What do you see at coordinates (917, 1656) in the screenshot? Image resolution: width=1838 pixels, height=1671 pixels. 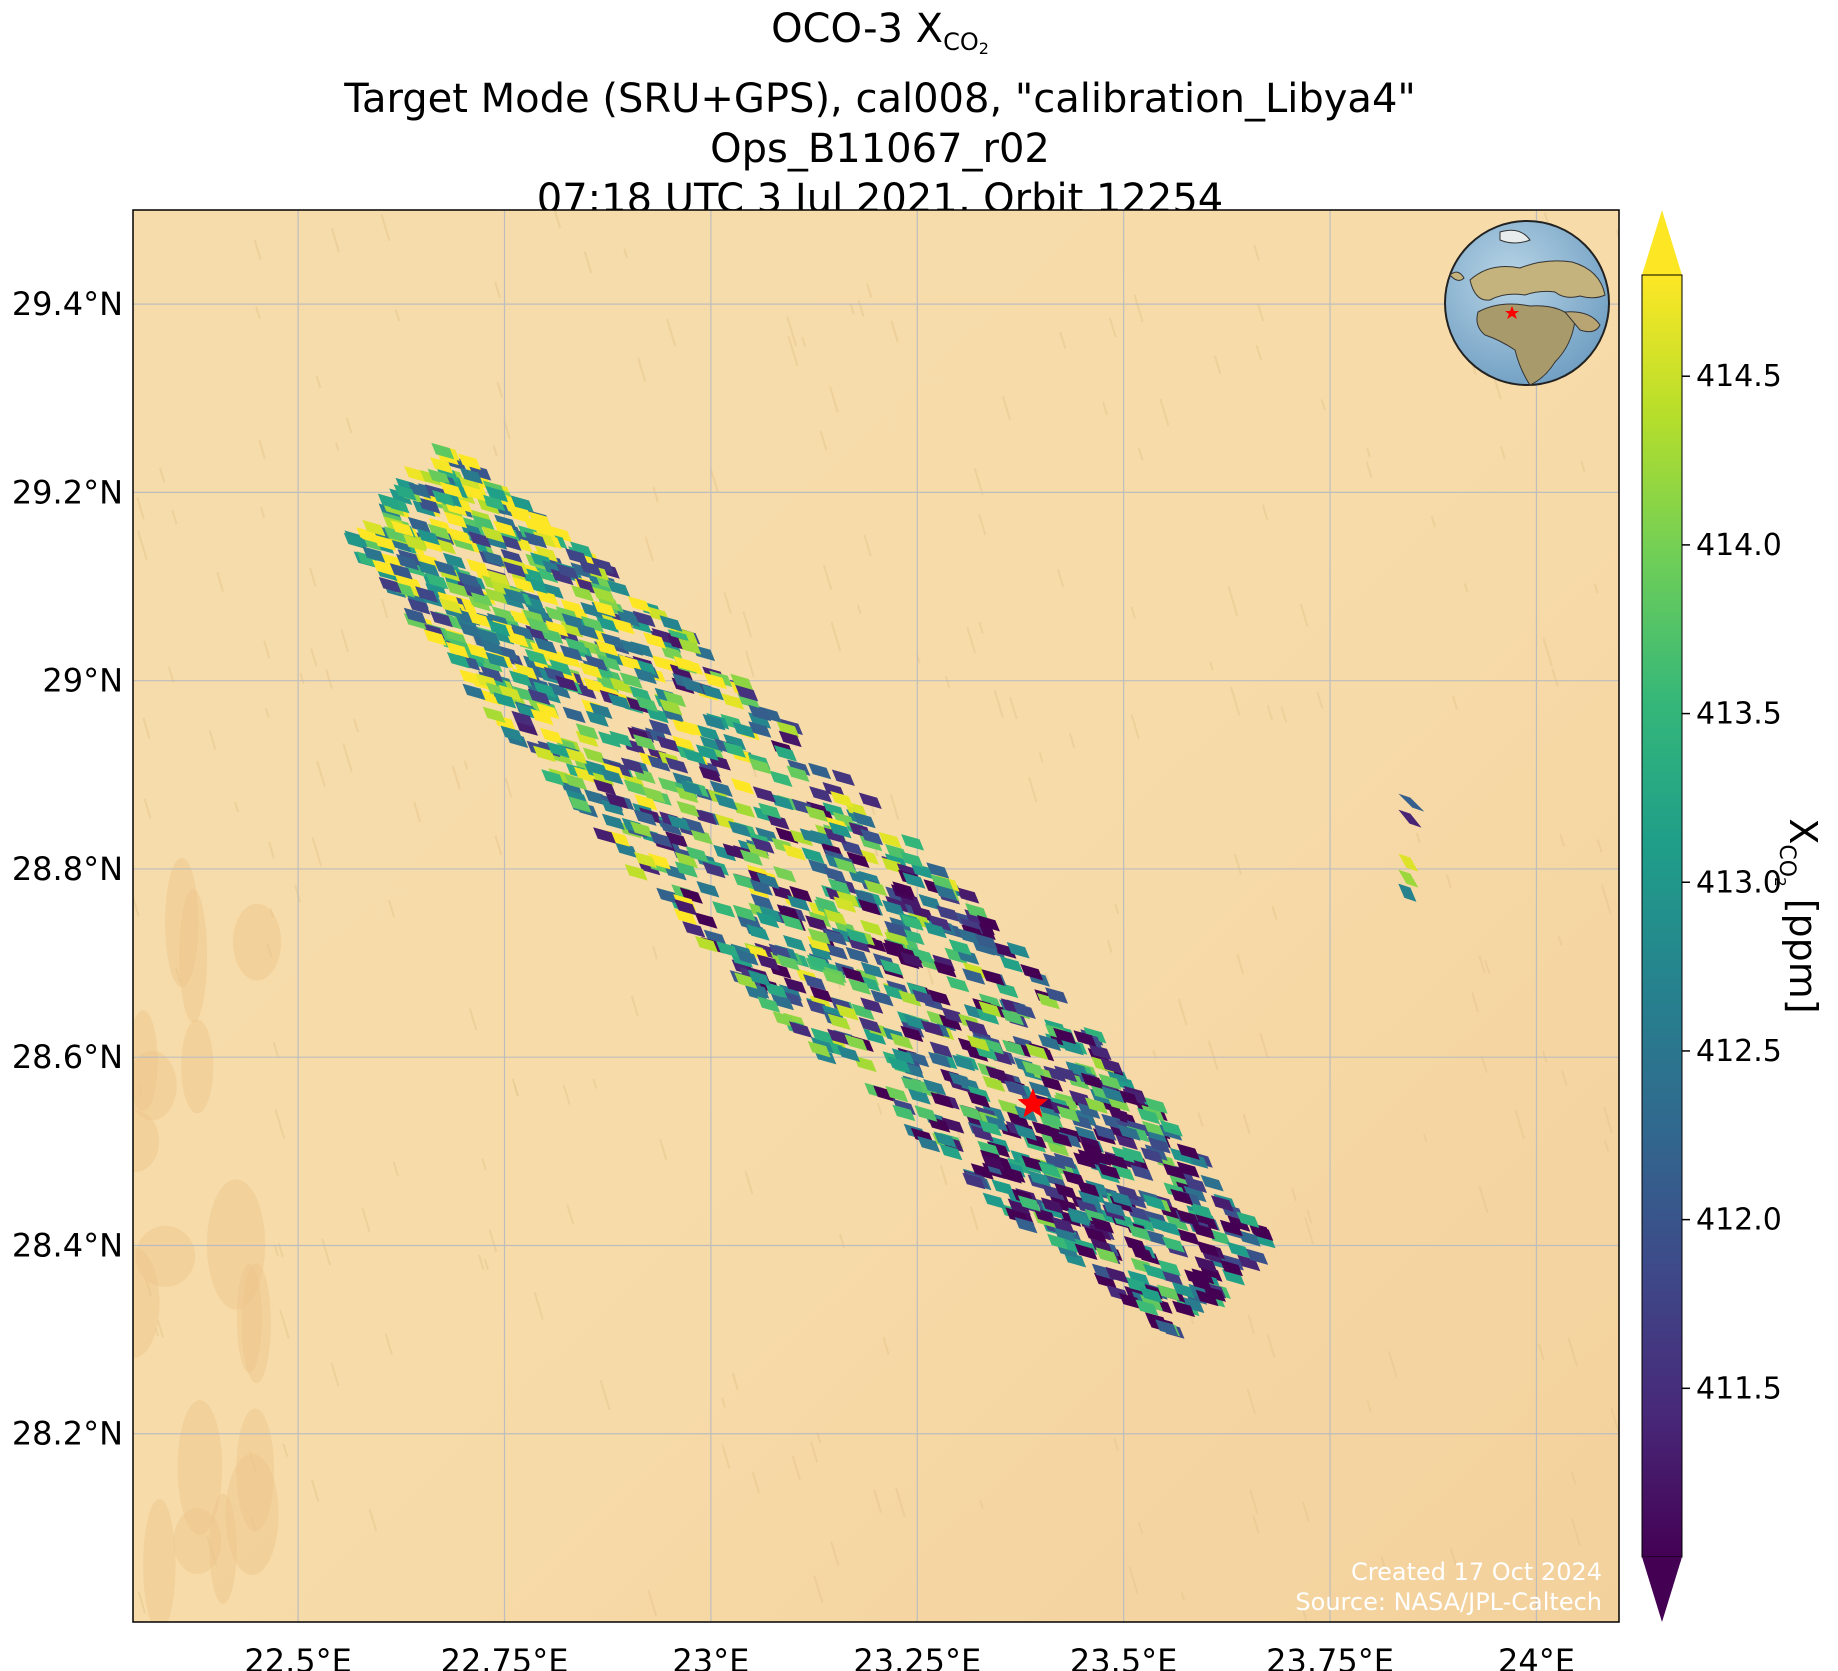 I see `x-tick-label: 23.25°E` at bounding box center [917, 1656].